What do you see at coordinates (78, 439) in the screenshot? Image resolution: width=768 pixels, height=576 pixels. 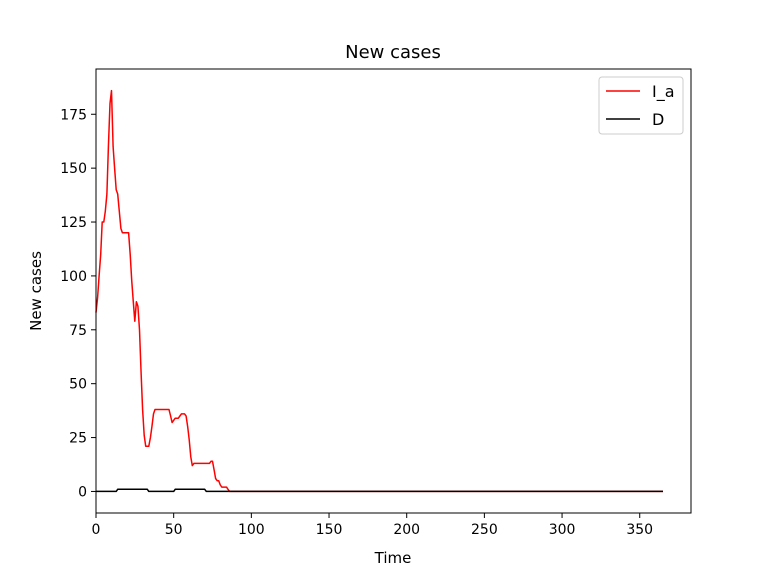 I see `y-tick-label: 25` at bounding box center [78, 439].